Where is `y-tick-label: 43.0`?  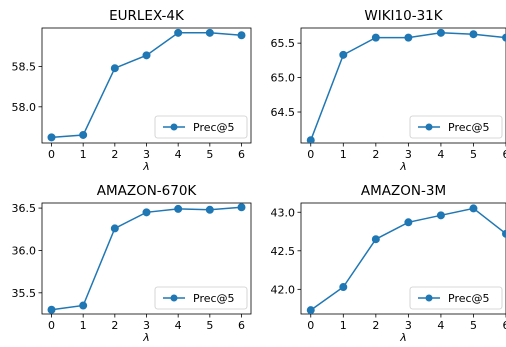
y-tick-label: 43.0 is located at coordinates (283, 212).